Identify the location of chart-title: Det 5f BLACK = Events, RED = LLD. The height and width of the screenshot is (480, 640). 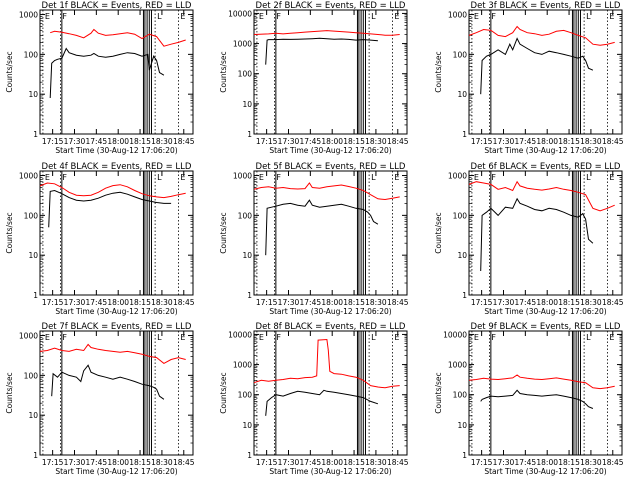
(331, 167).